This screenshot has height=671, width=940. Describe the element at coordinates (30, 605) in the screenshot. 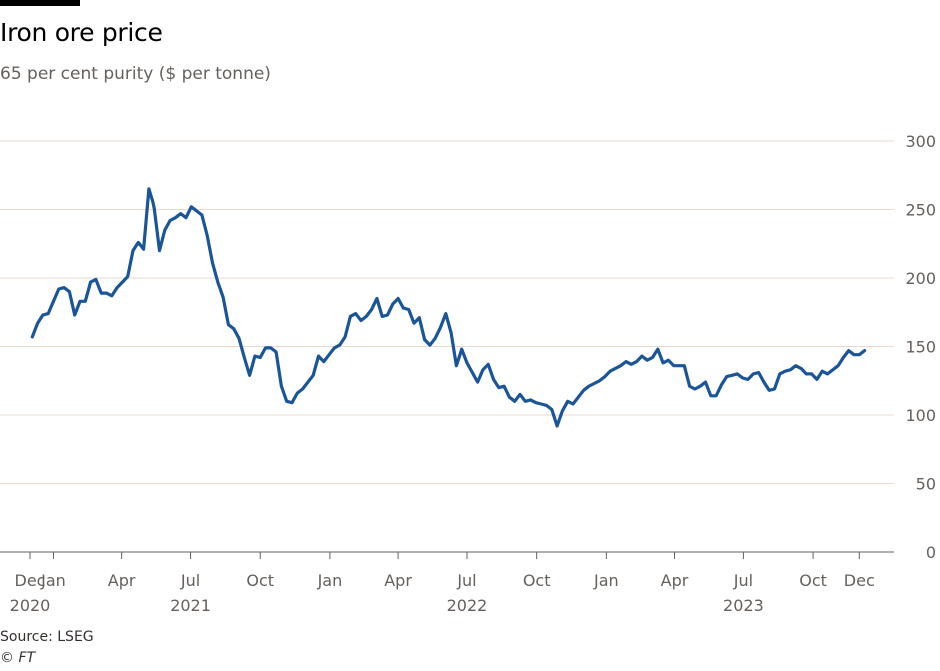

I see `x-year-label: 2020` at that location.